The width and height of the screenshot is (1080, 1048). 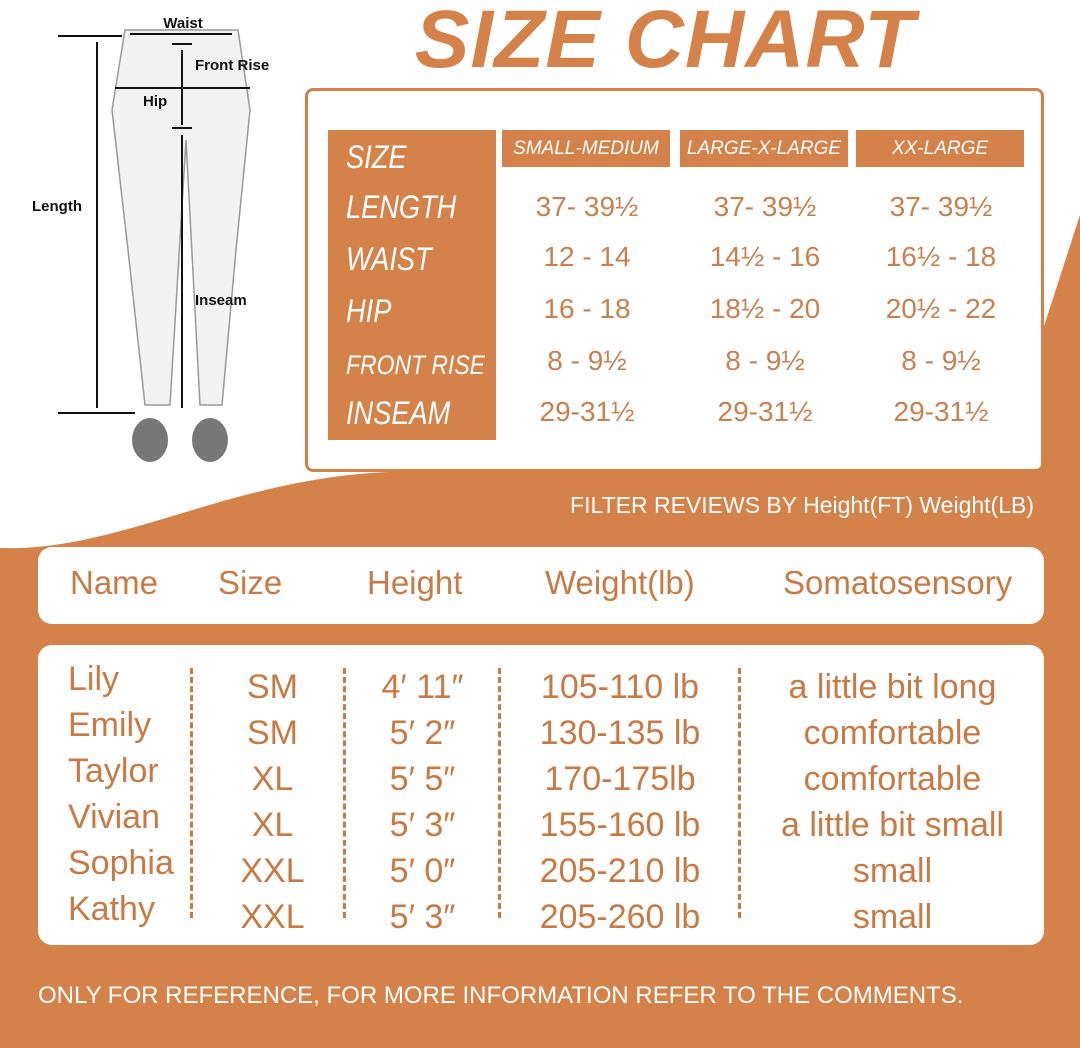 What do you see at coordinates (114, 582) in the screenshot?
I see `header-name: Name` at bounding box center [114, 582].